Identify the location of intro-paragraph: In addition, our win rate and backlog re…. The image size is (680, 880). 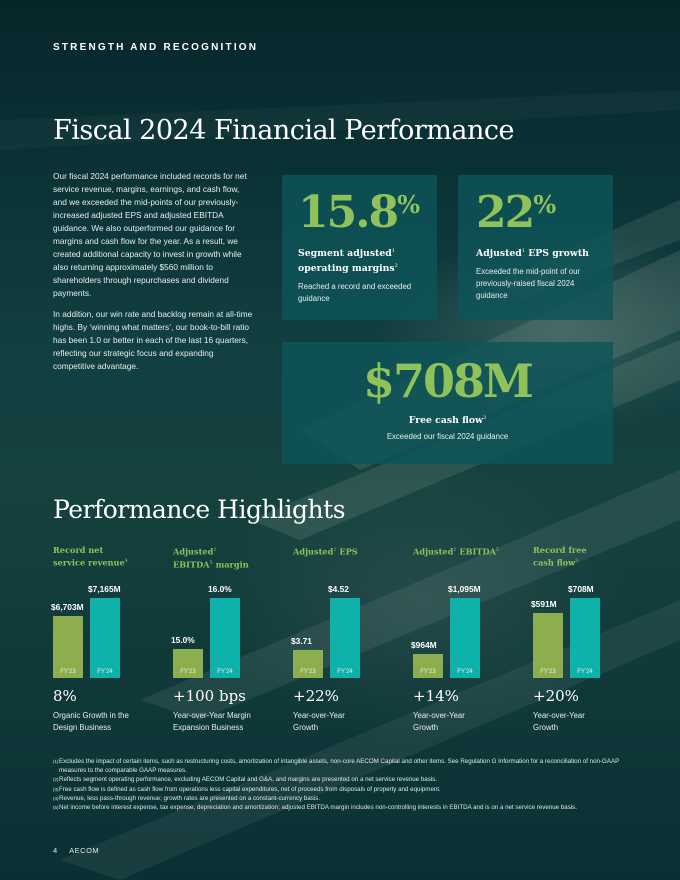
(153, 340).